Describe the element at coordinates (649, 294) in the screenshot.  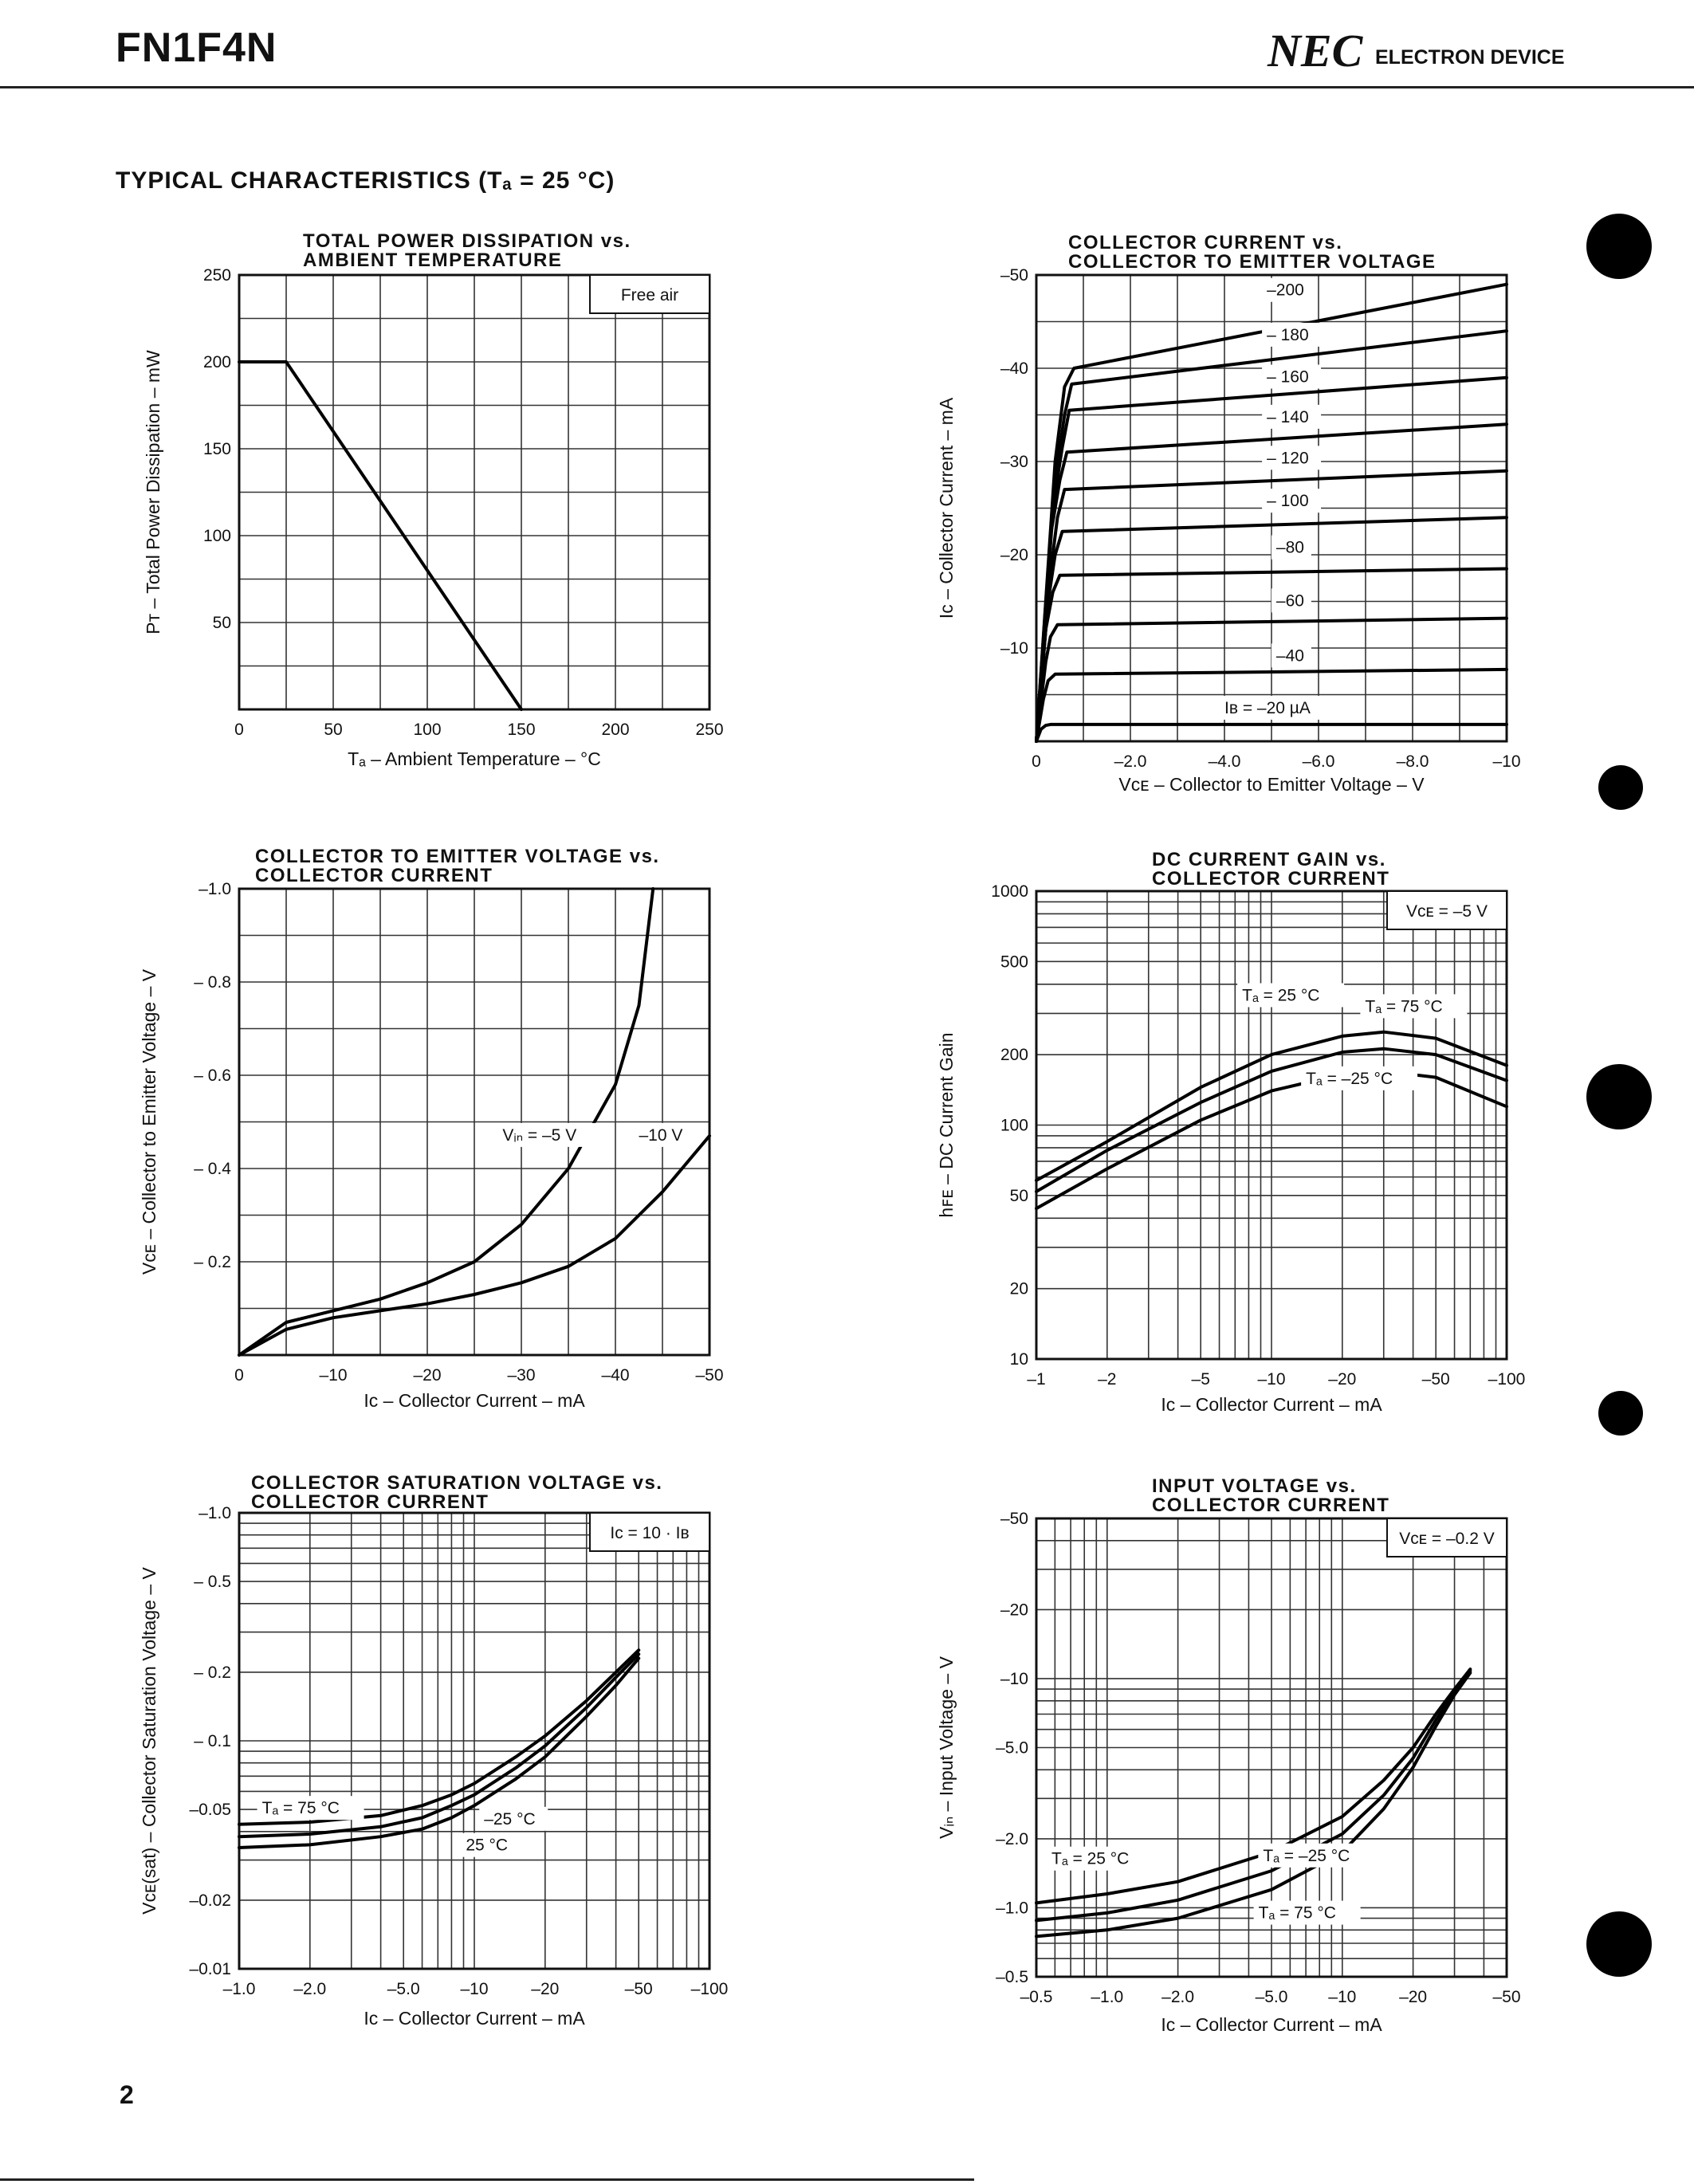
I see `annotation-box` at that location.